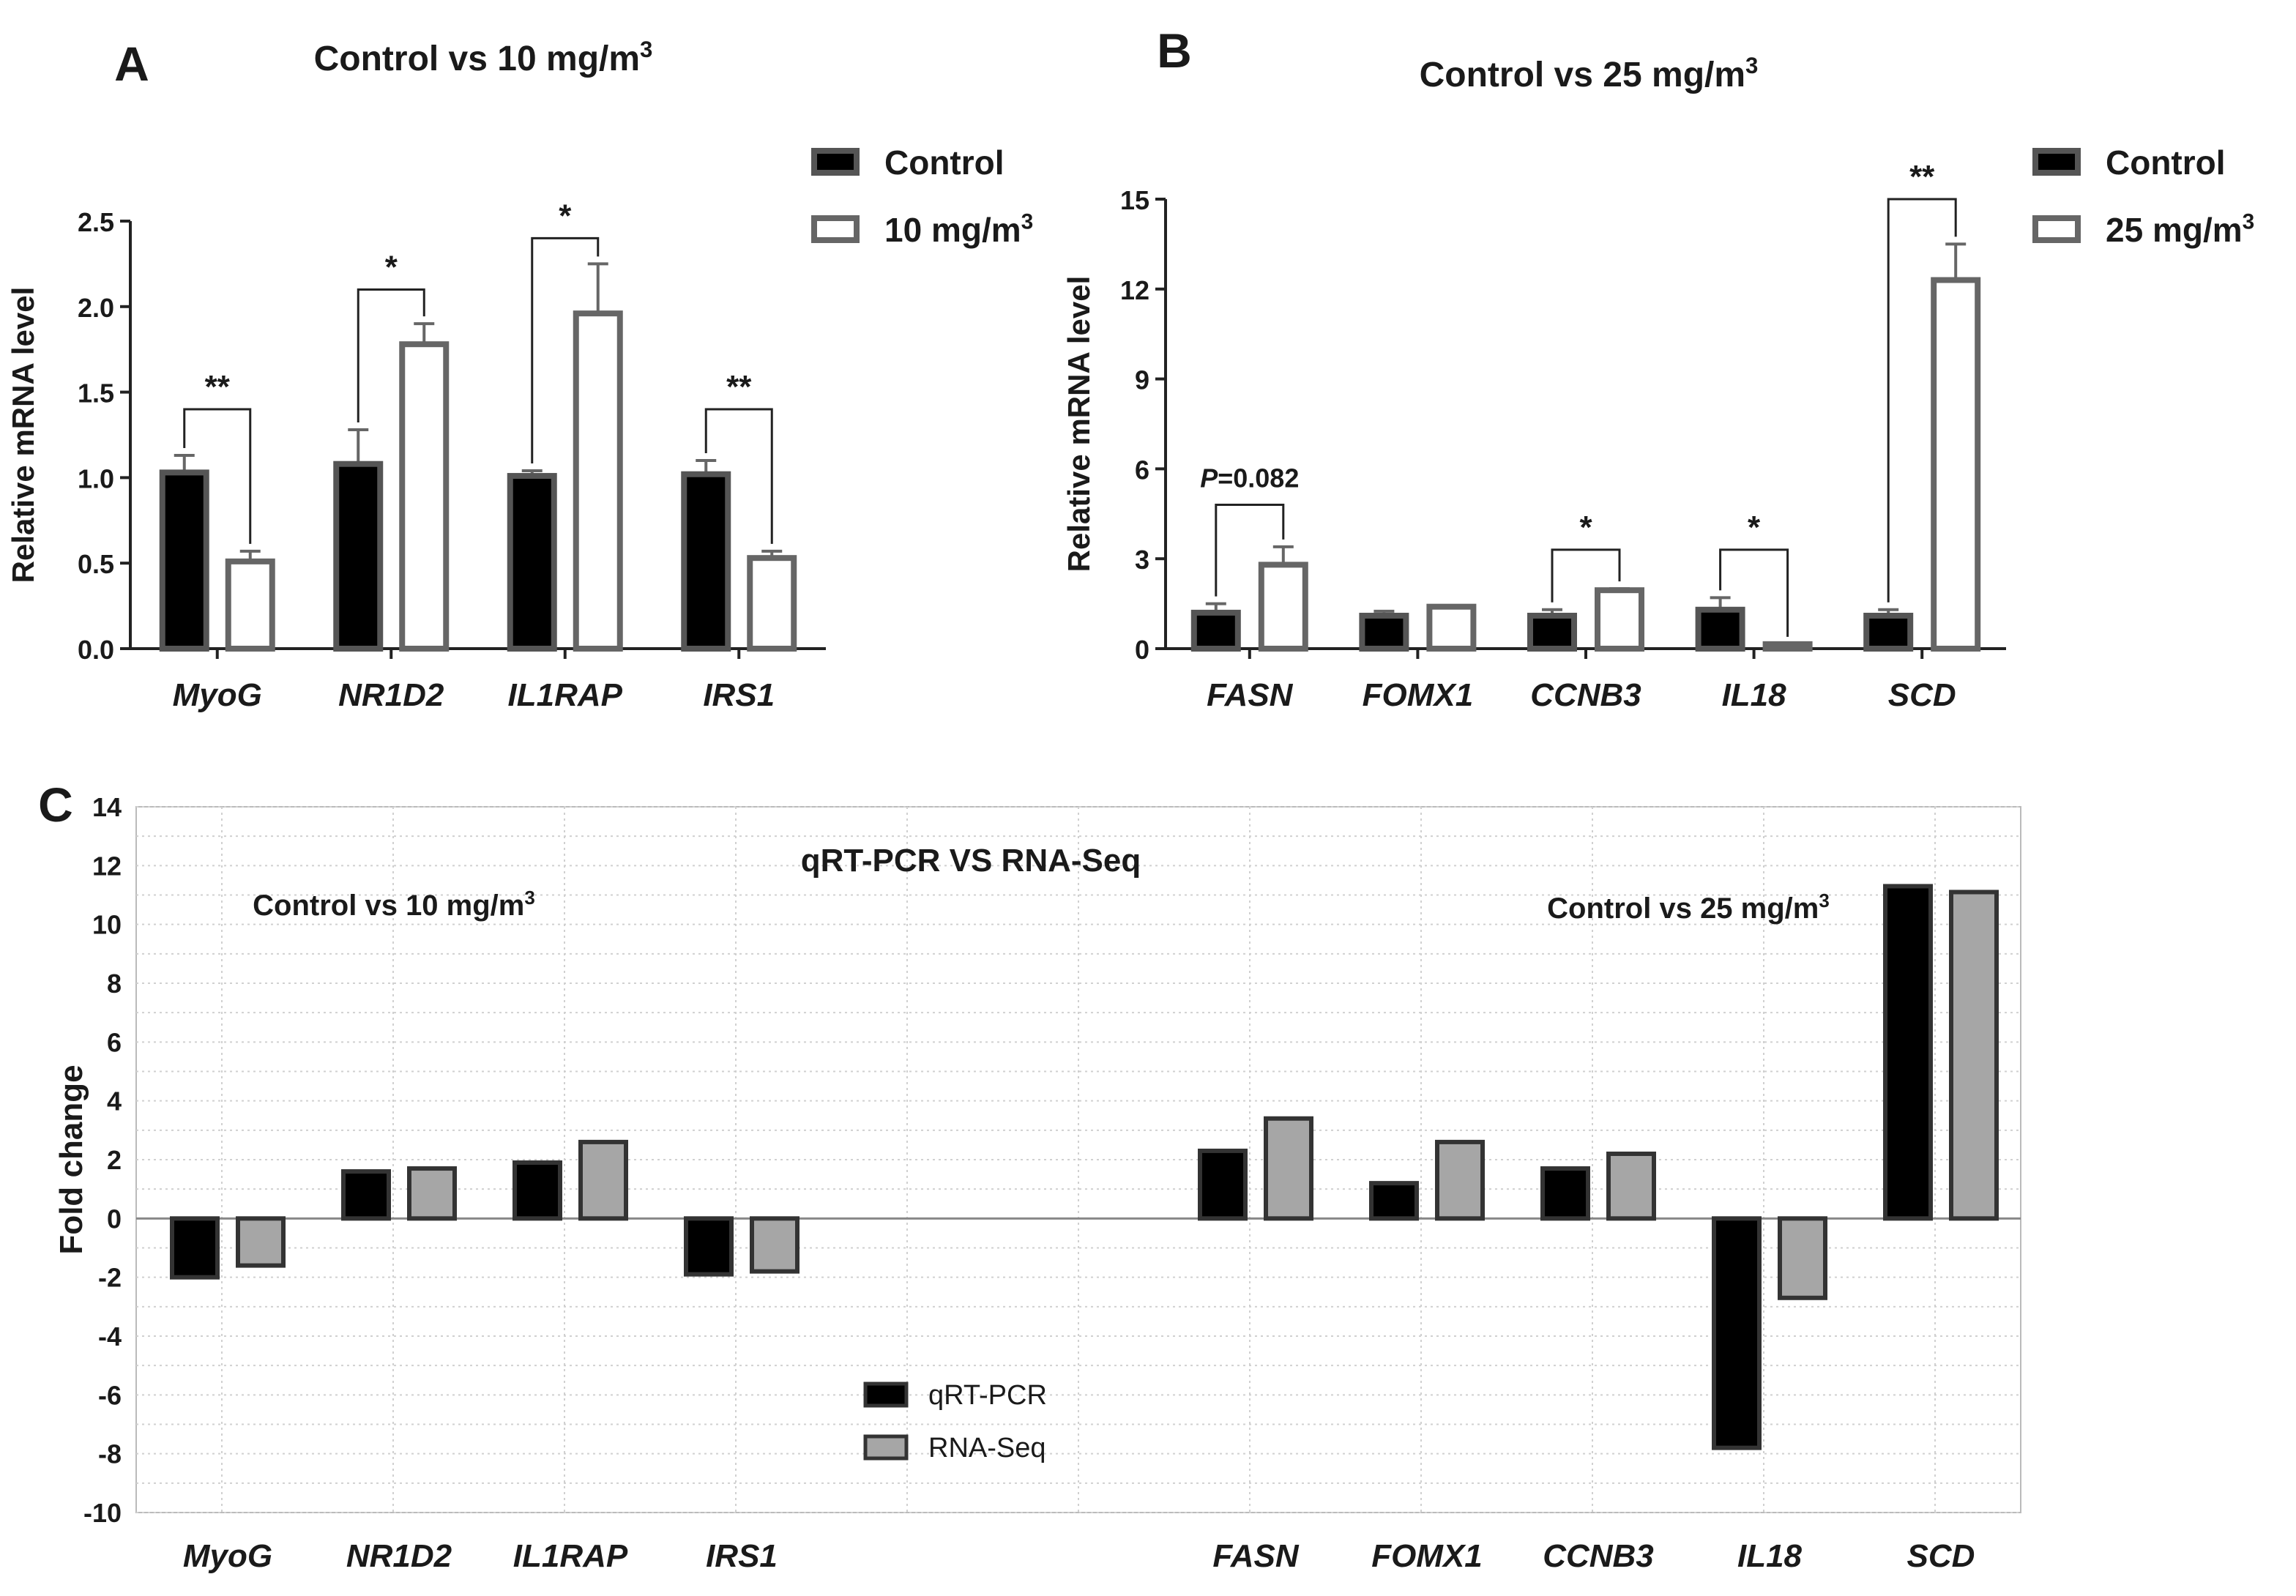  I want to click on x-tick-label: IRS1, so click(739, 695).